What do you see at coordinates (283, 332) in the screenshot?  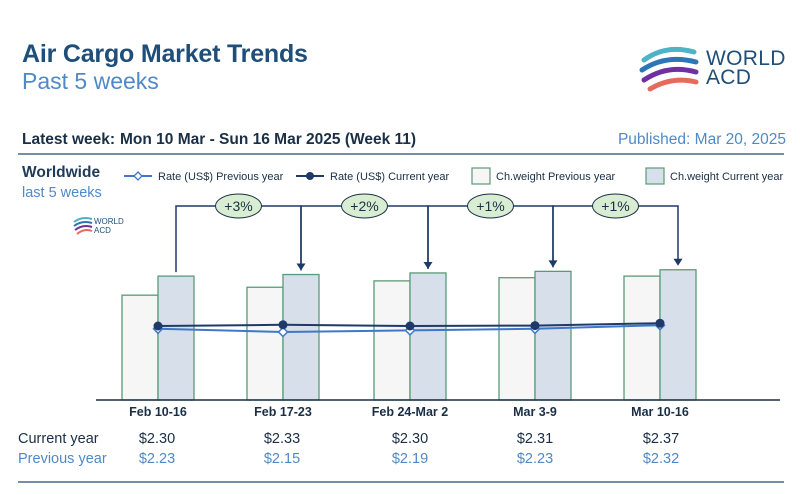 I see `rate-previous-year-point` at bounding box center [283, 332].